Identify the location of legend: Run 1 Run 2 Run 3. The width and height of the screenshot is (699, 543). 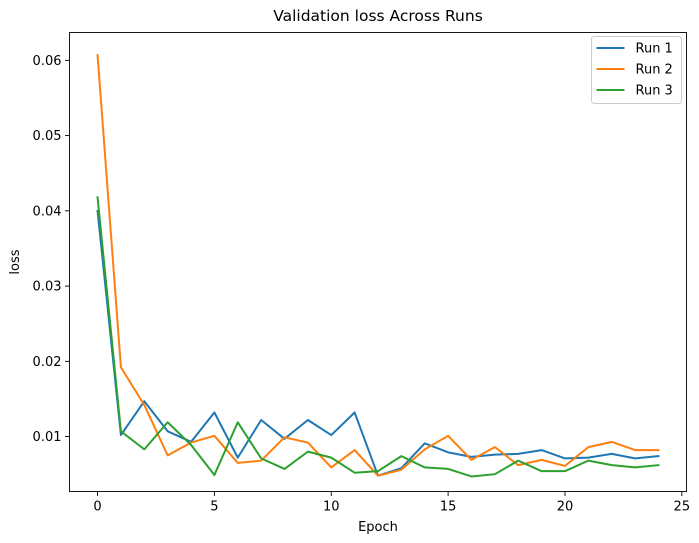
(636, 70).